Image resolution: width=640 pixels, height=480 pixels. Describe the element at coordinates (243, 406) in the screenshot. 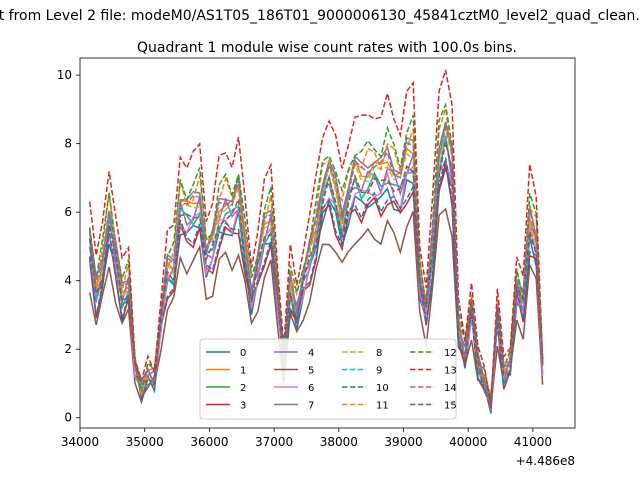

I see `legend-label-3: 3` at that location.